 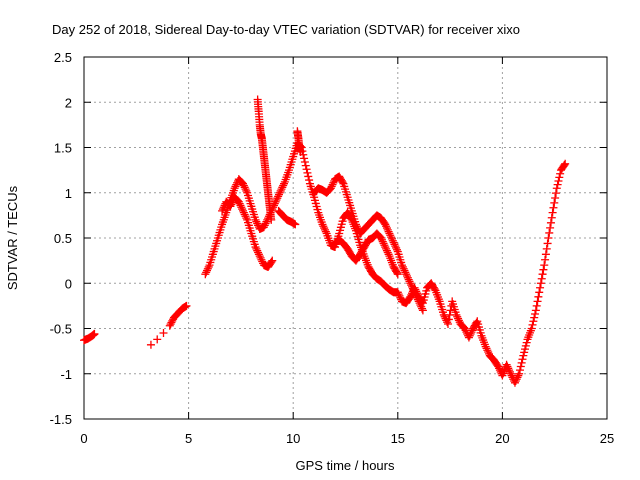 What do you see at coordinates (68, 283) in the screenshot?
I see `y-tick-label: 0` at bounding box center [68, 283].